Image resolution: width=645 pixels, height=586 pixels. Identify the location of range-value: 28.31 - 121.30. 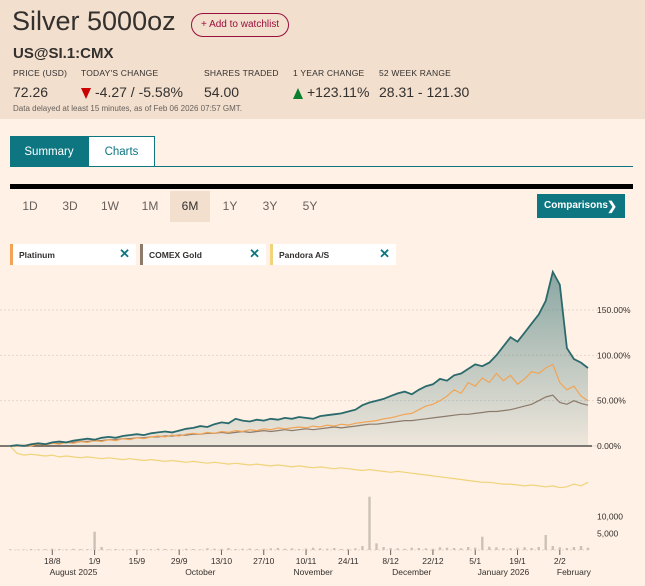
(424, 92).